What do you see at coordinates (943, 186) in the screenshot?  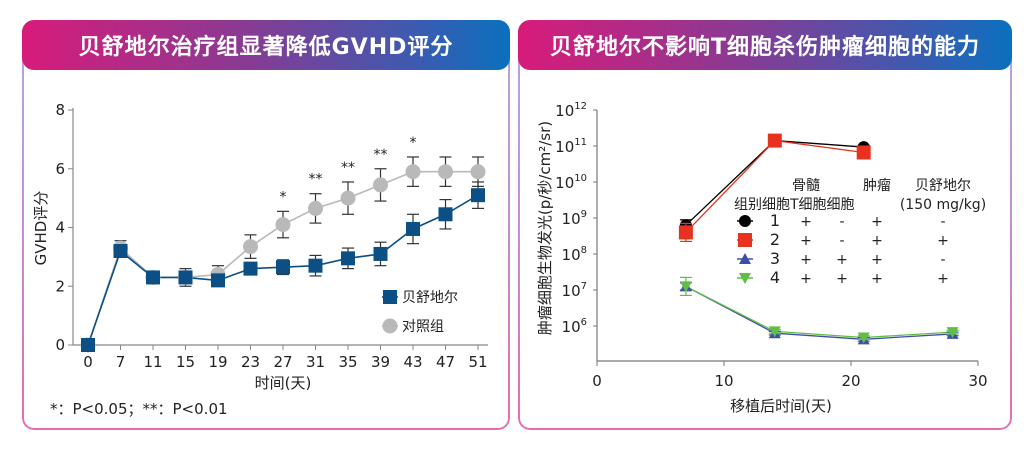 I see `legend-header-top: 贝舒地尔` at bounding box center [943, 186].